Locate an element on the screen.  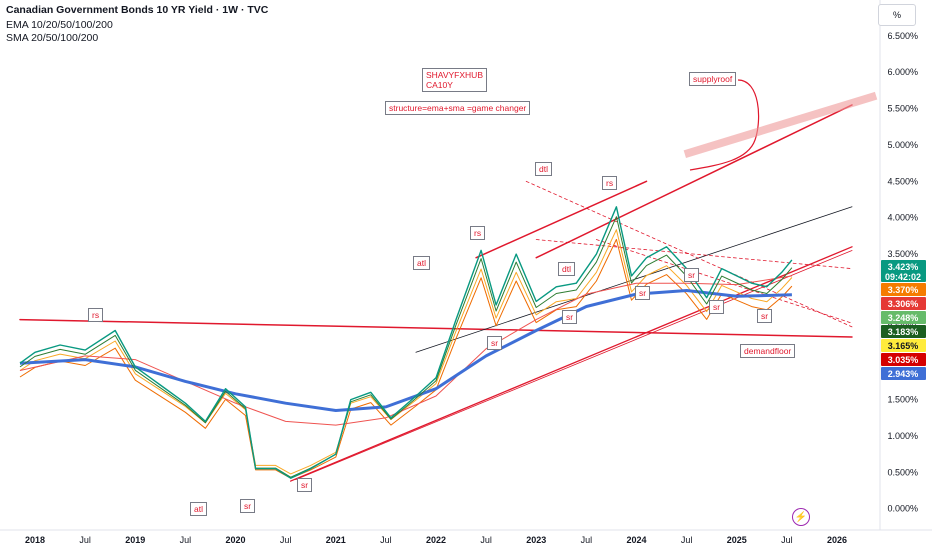
sr-label-2020b: sr is located at coordinates (305, 485).